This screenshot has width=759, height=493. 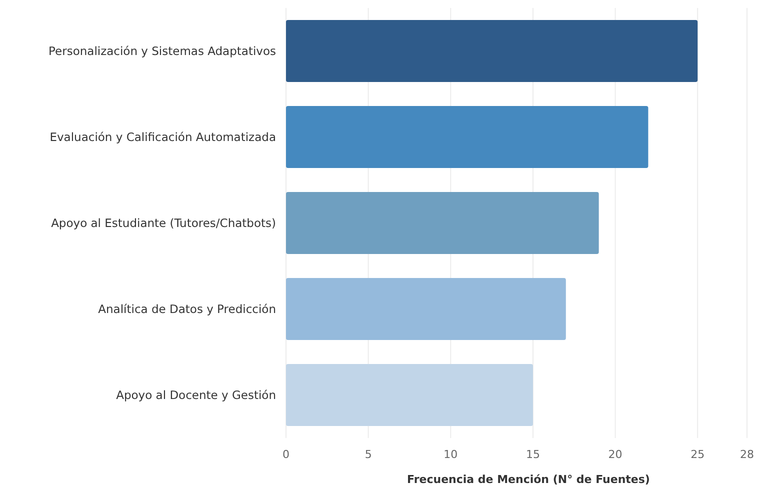 What do you see at coordinates (533, 454) in the screenshot?
I see `x-tick-label: 15` at bounding box center [533, 454].